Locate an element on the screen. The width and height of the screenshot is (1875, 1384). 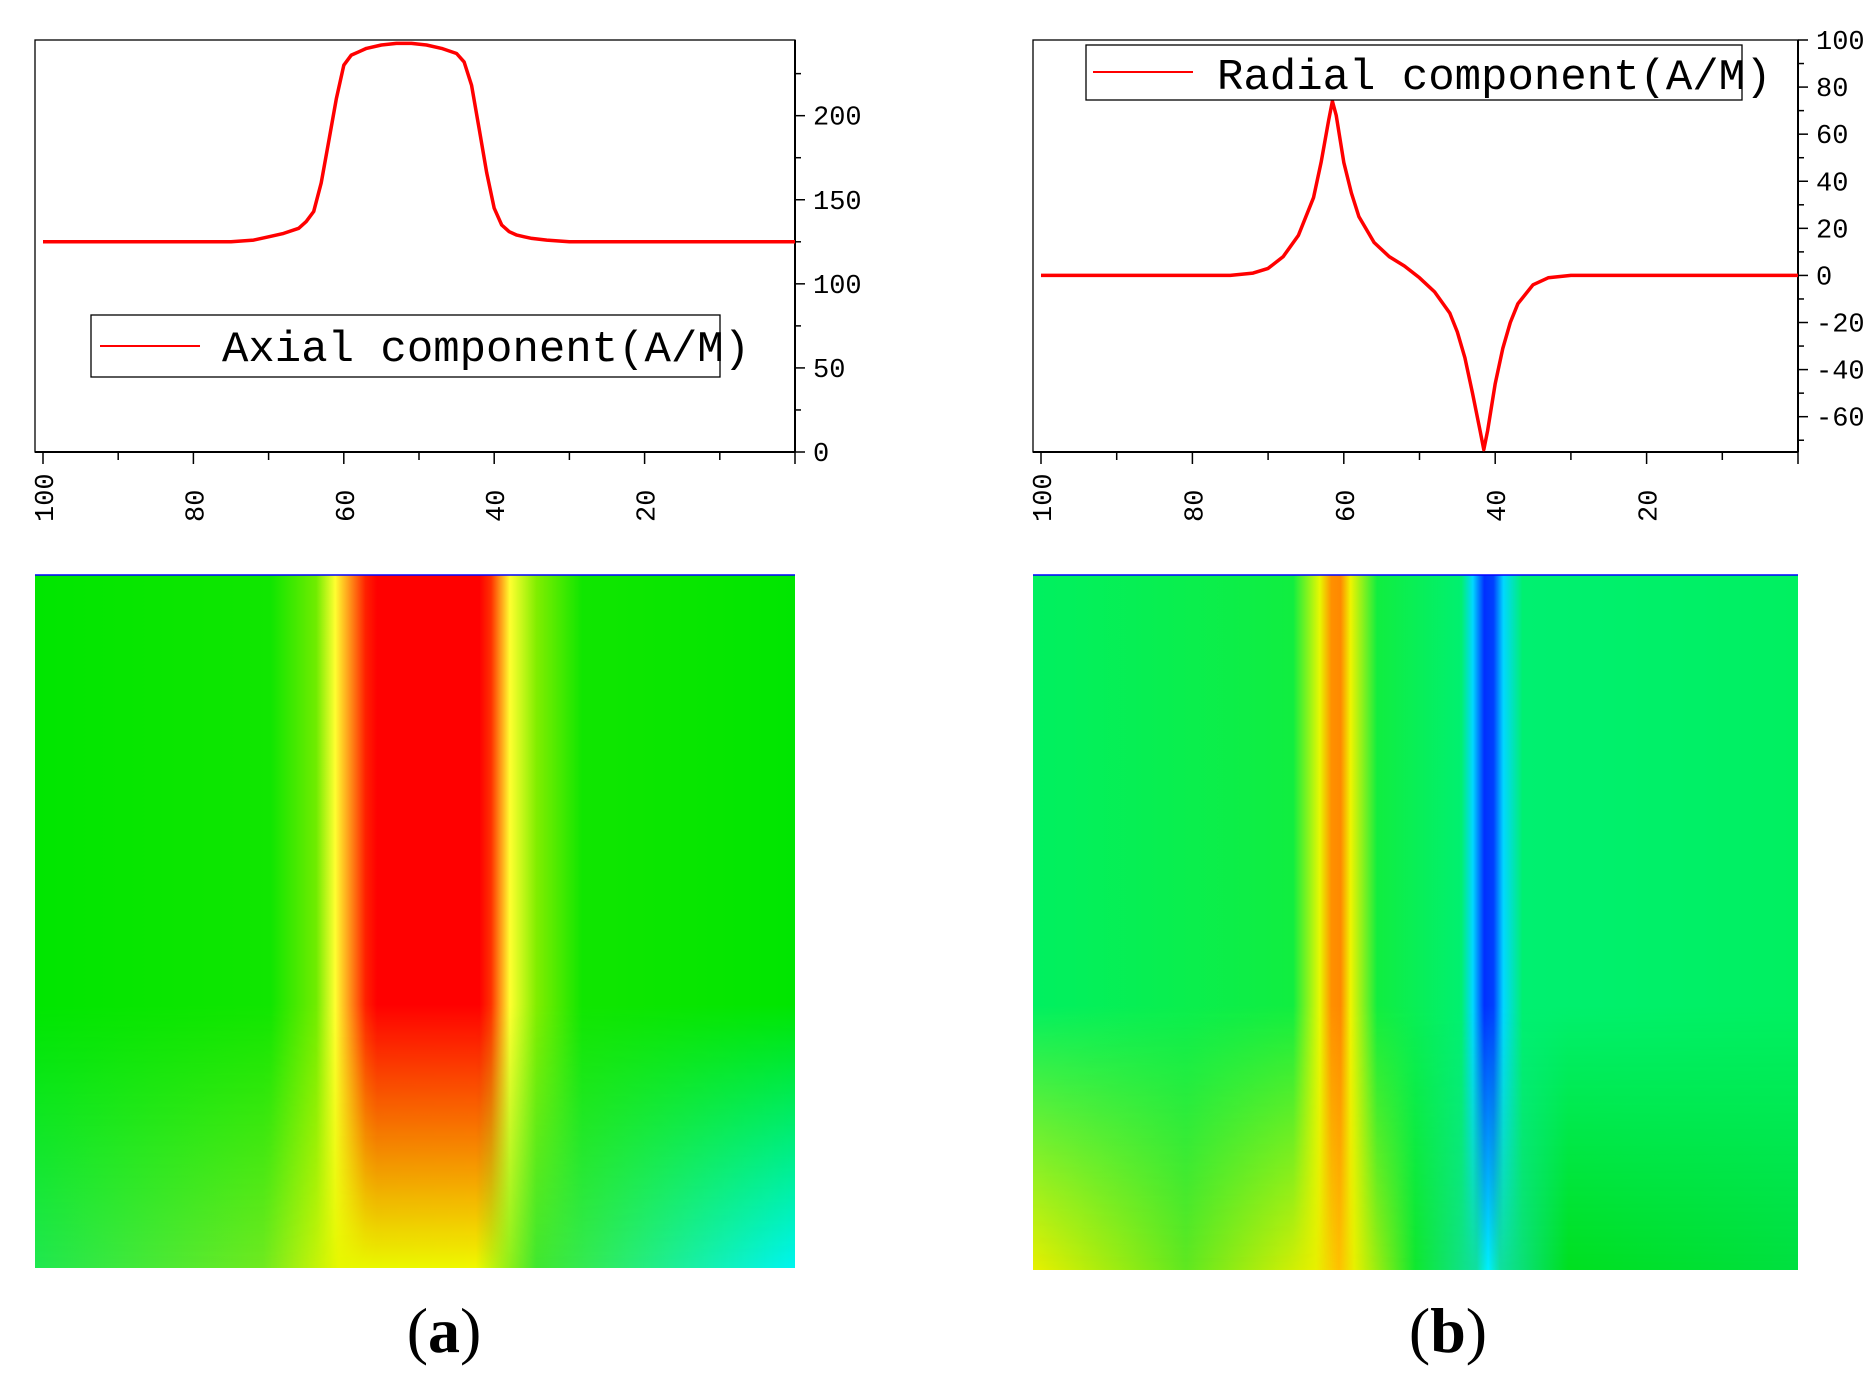
map-x-label-b-20: 20 is located at coordinates (1651, 506).